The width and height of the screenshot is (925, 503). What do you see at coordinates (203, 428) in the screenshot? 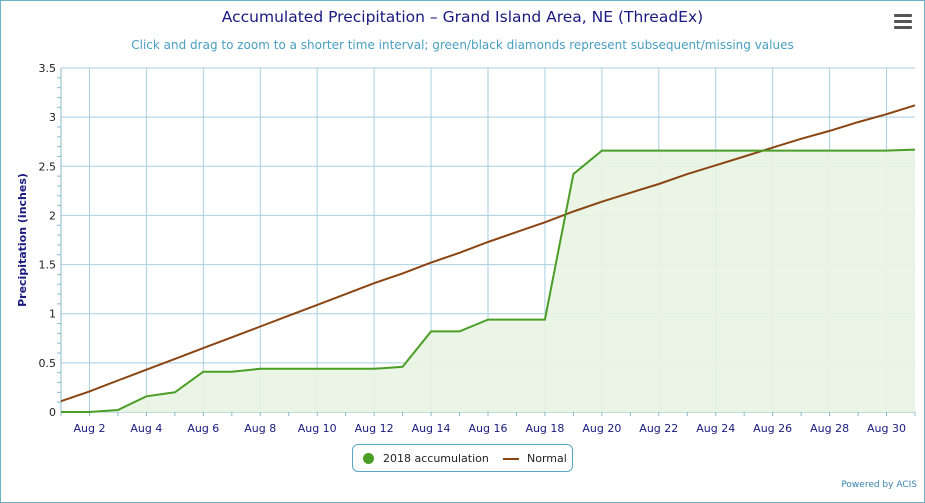
I see `x-tick-label: Aug 6` at bounding box center [203, 428].